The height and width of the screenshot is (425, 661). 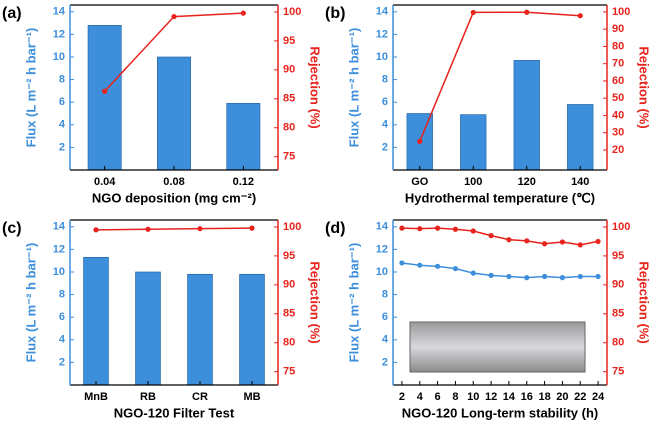 I want to click on x-tick-label: CR, so click(x=200, y=397).